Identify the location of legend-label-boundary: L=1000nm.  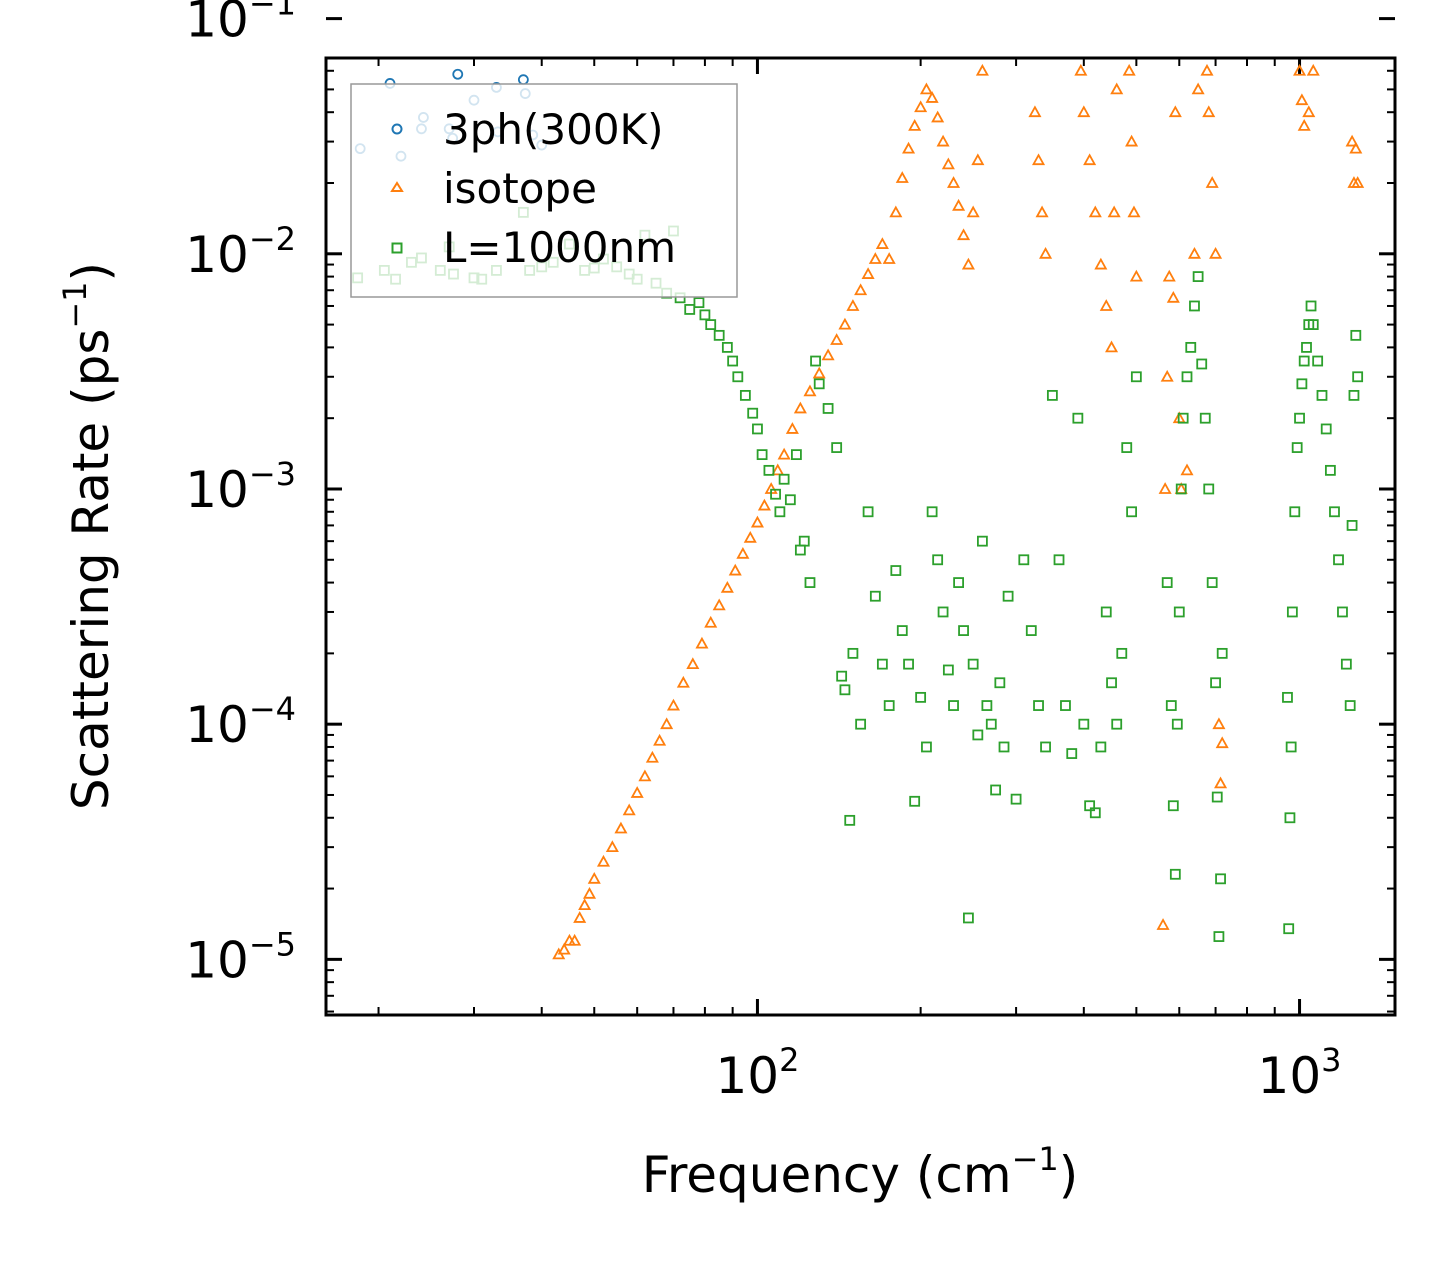
(559, 247).